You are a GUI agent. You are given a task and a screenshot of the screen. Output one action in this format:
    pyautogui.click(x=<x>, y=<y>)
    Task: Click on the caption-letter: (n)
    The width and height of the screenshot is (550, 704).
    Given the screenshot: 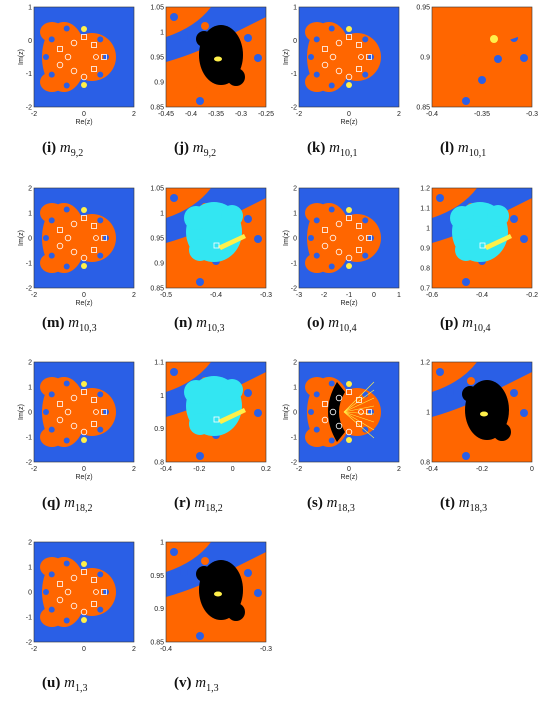 What is the action you would take?
    pyautogui.click(x=183, y=323)
    